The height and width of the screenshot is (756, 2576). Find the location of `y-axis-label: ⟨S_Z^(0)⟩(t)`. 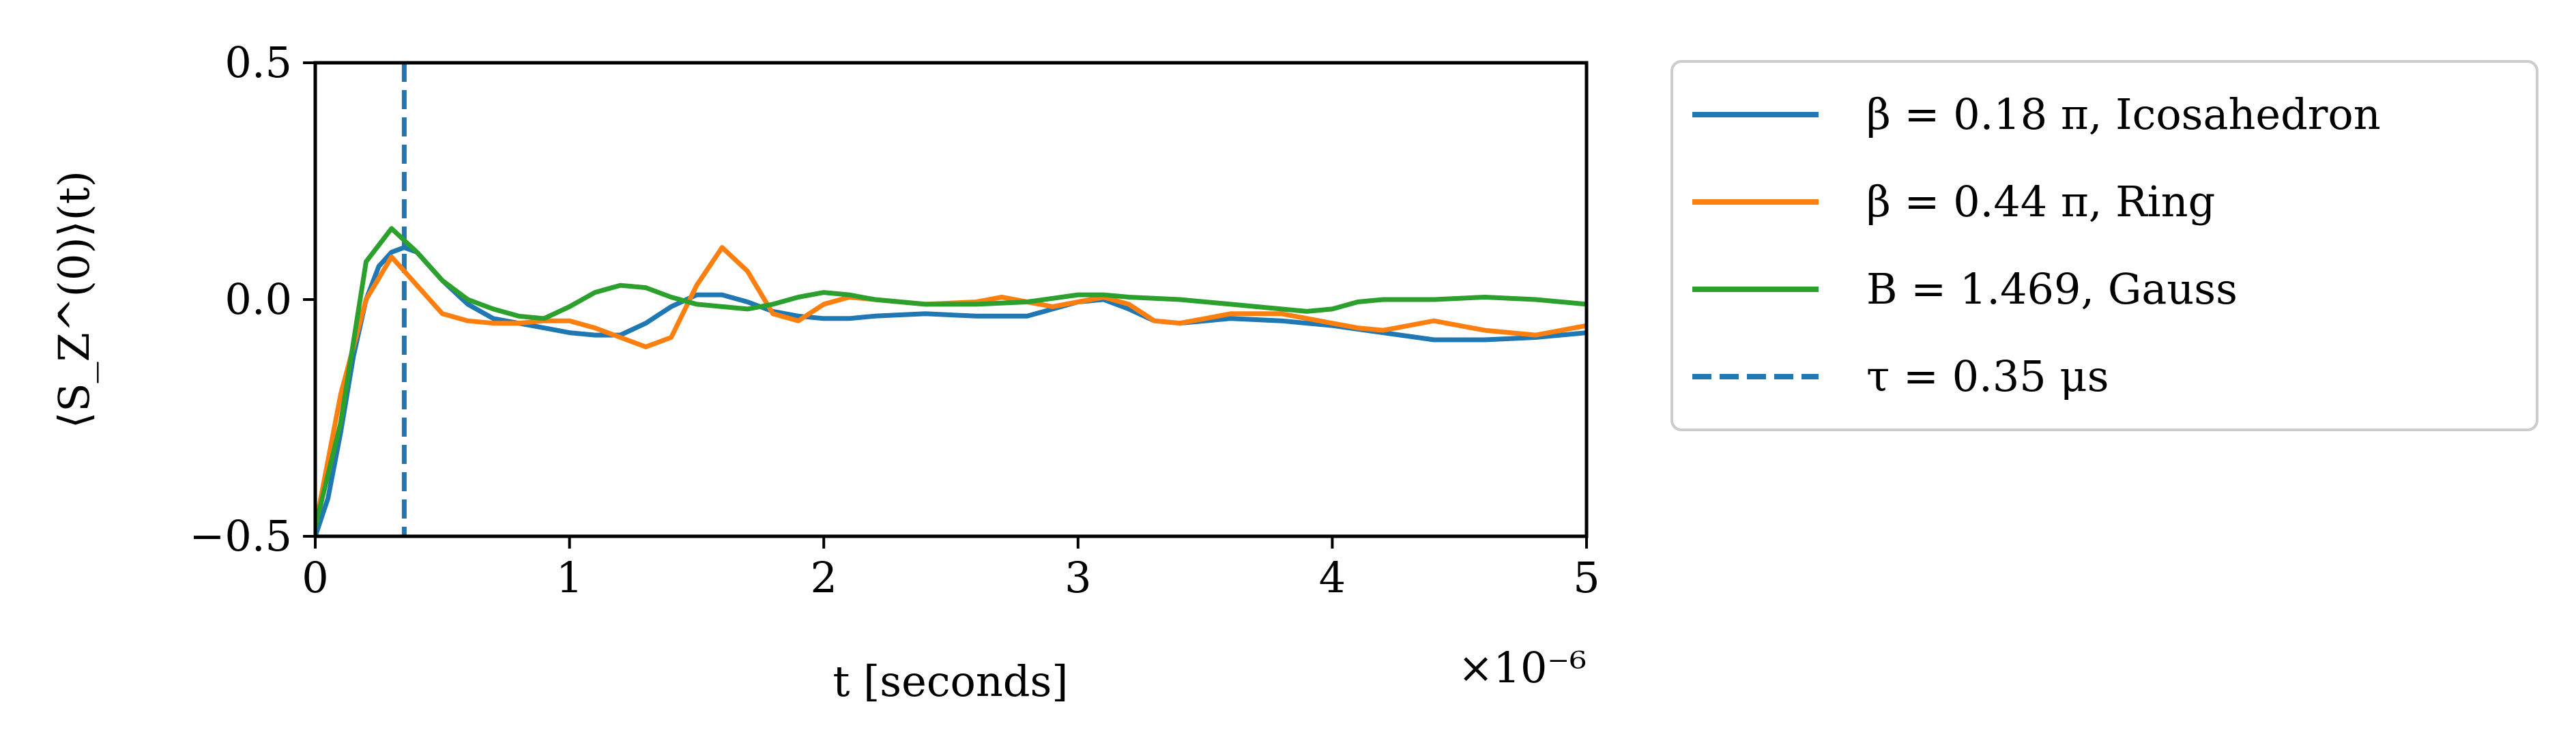

y-axis-label: ⟨S_Z^(0)⟩(t) is located at coordinates (74, 299).